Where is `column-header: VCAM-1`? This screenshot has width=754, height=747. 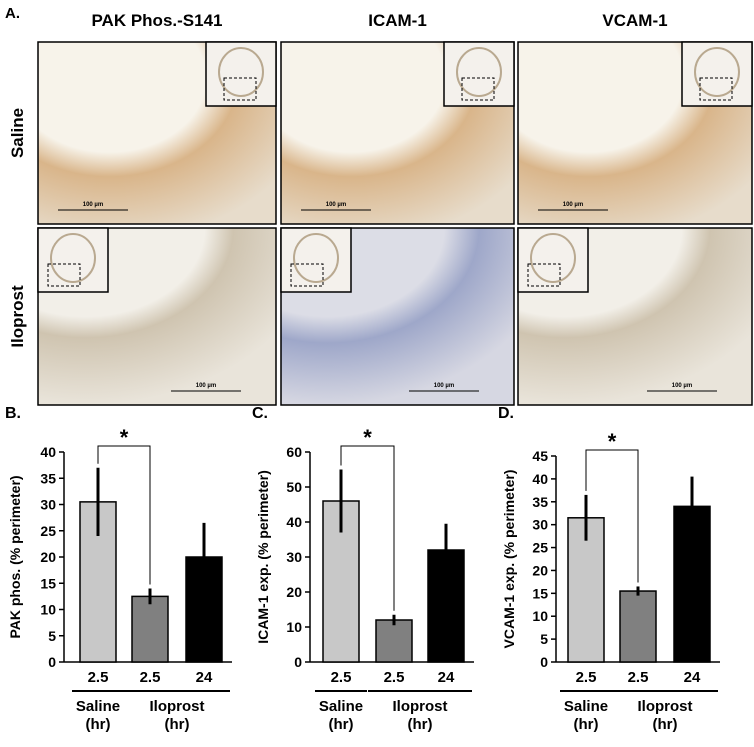 column-header: VCAM-1 is located at coordinates (634, 20).